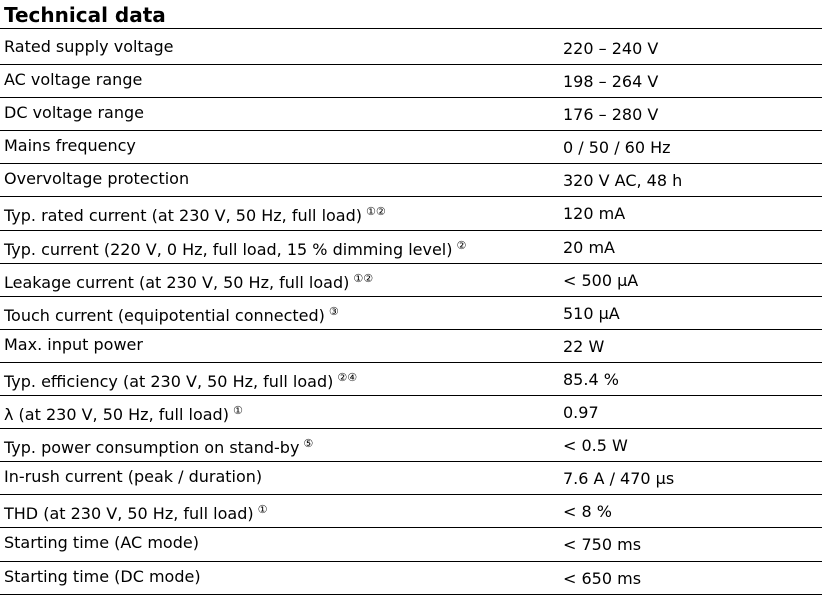  What do you see at coordinates (70, 146) in the screenshot?
I see `spec-label: Mains frequency` at bounding box center [70, 146].